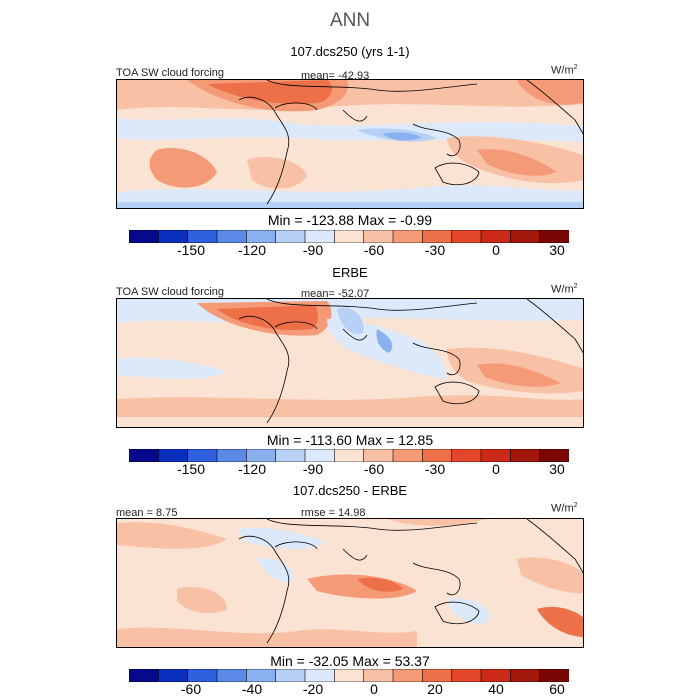 The image size is (700, 700). Describe the element at coordinates (349, 689) in the screenshot. I see `colorbar-ticks: -60 -40 -20 0 20 40 60` at that location.